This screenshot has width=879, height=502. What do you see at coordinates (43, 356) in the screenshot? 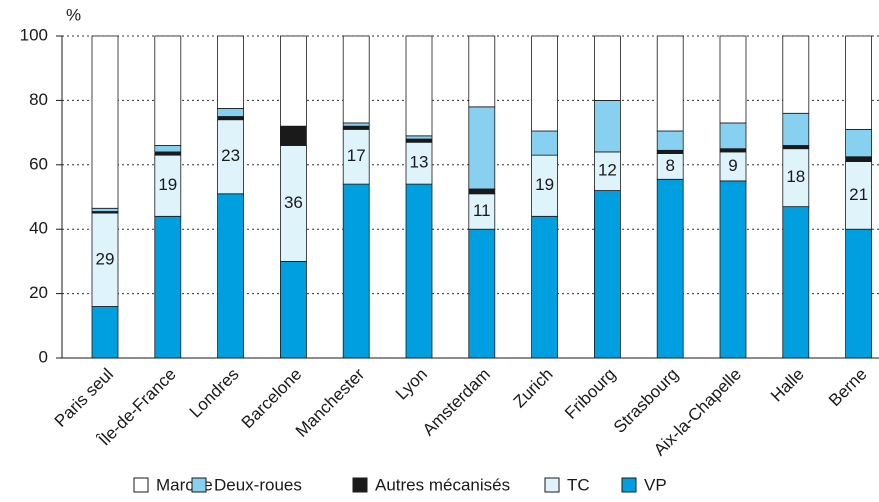
I see `y-tick-label: 0` at bounding box center [43, 356].